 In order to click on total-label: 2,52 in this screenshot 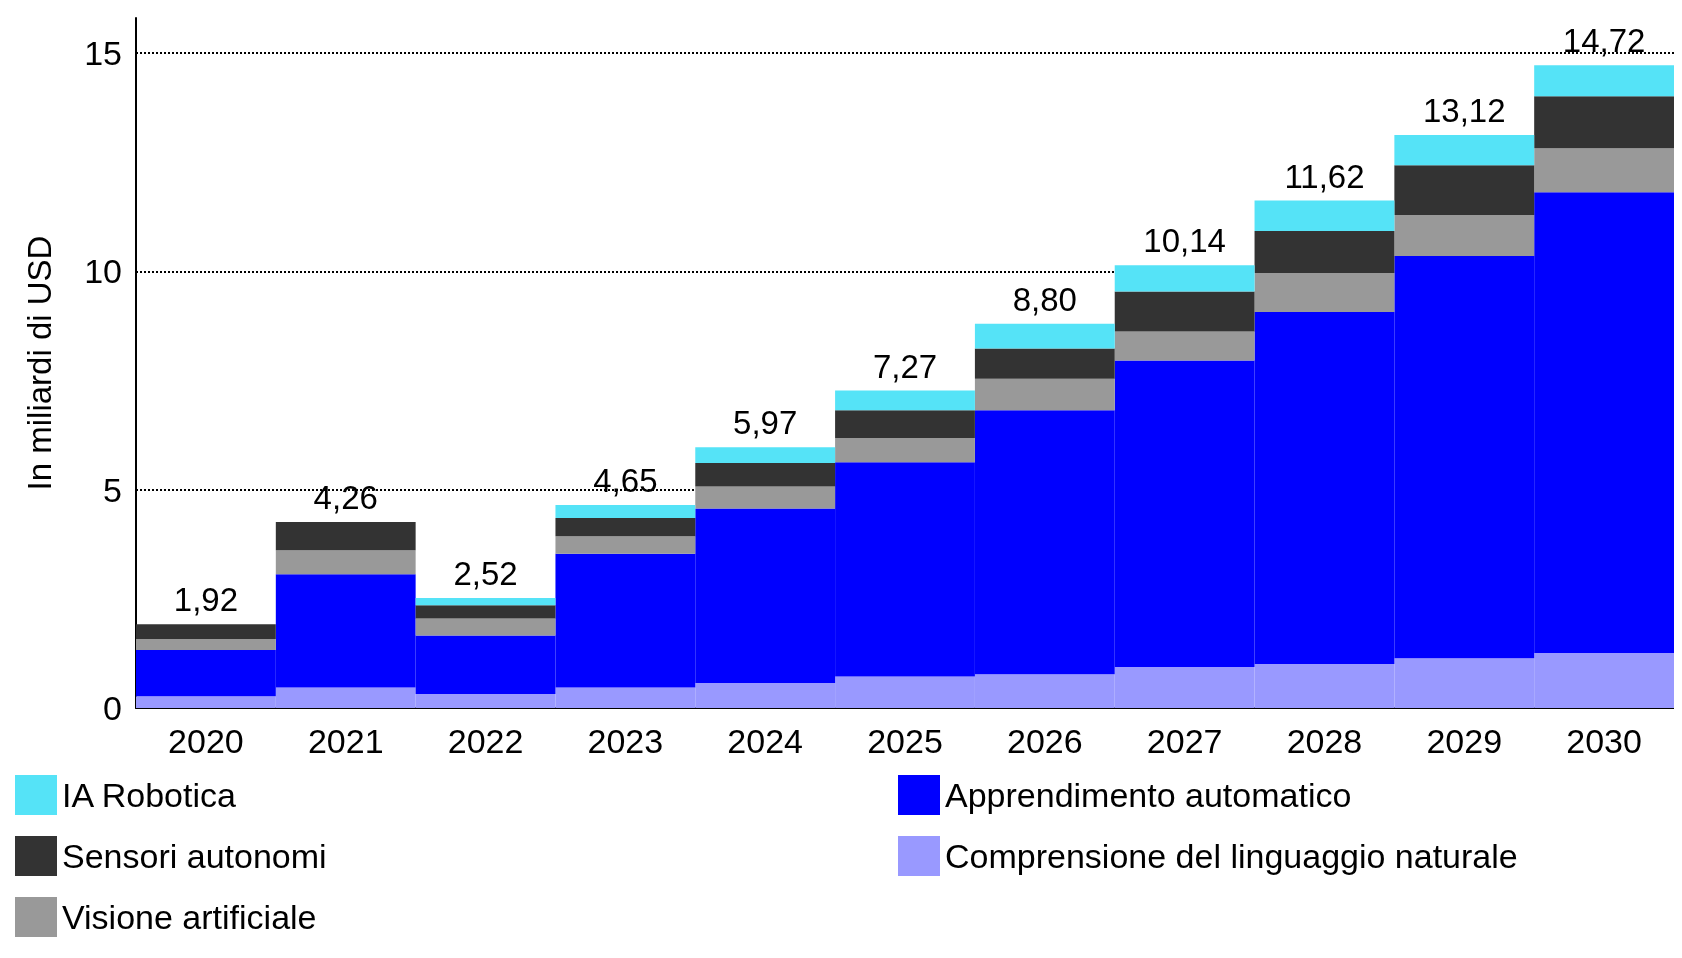, I will do `click(485, 573)`.